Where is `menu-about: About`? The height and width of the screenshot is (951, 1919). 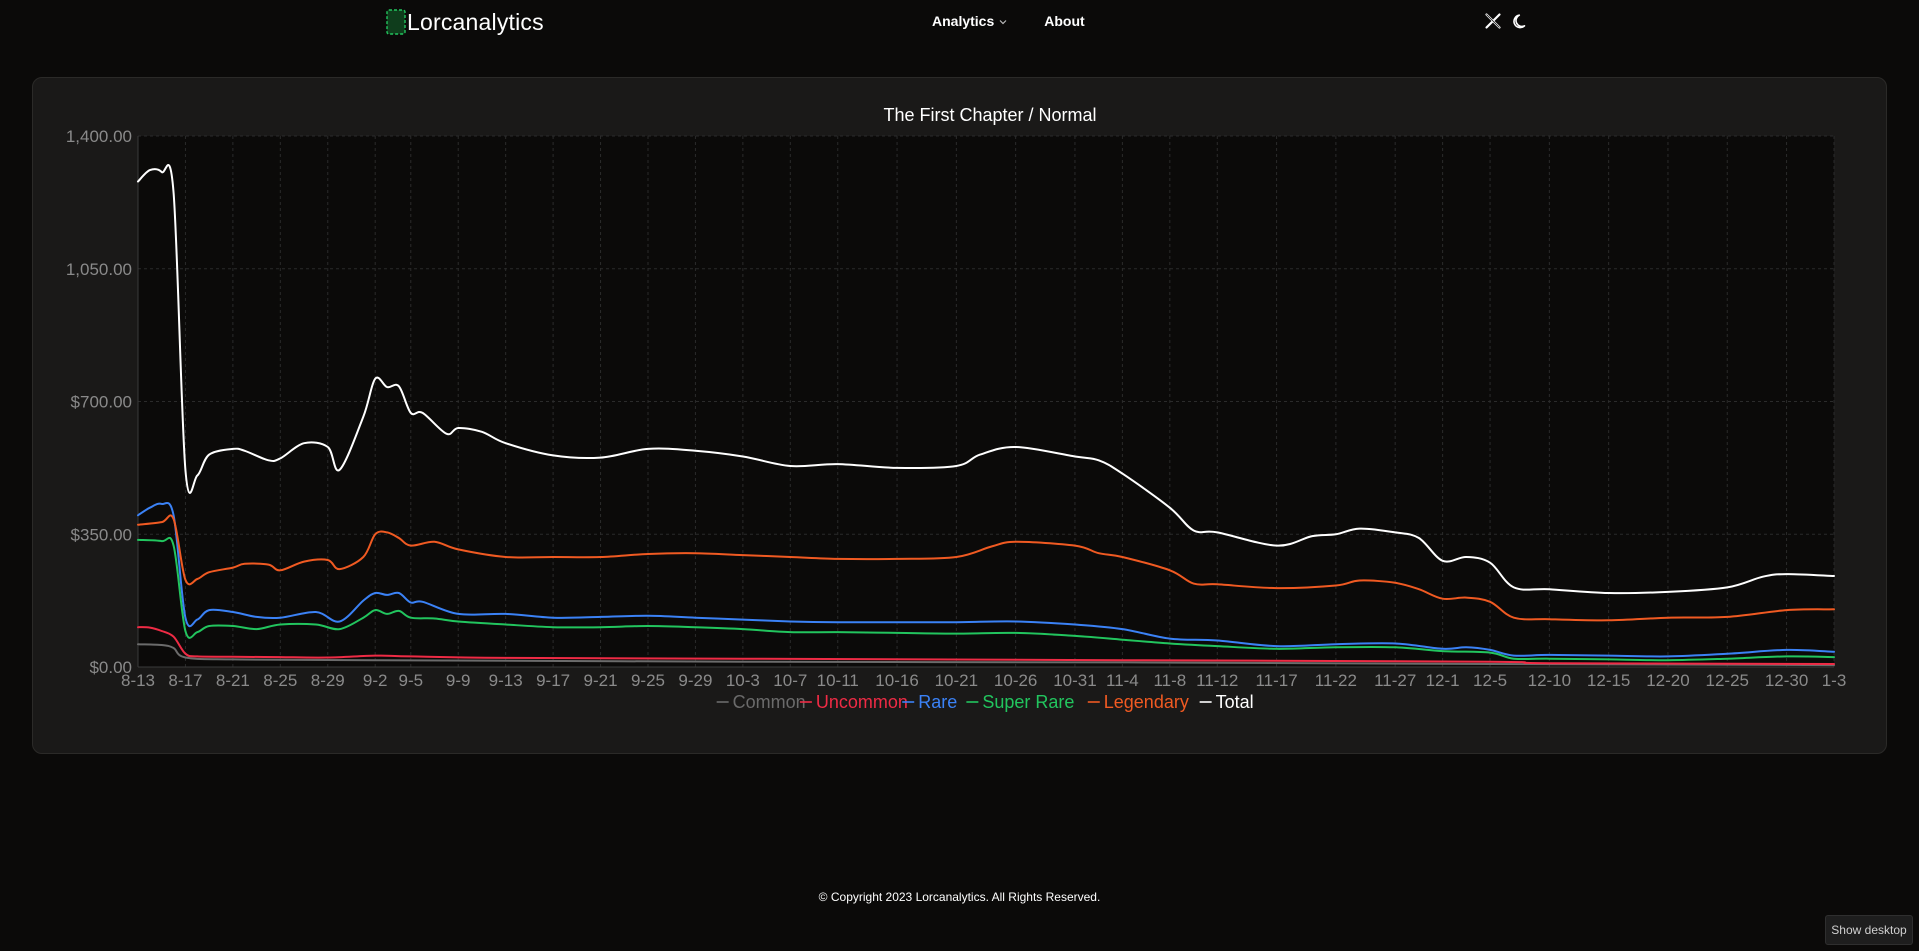 menu-about: About is located at coordinates (1064, 21).